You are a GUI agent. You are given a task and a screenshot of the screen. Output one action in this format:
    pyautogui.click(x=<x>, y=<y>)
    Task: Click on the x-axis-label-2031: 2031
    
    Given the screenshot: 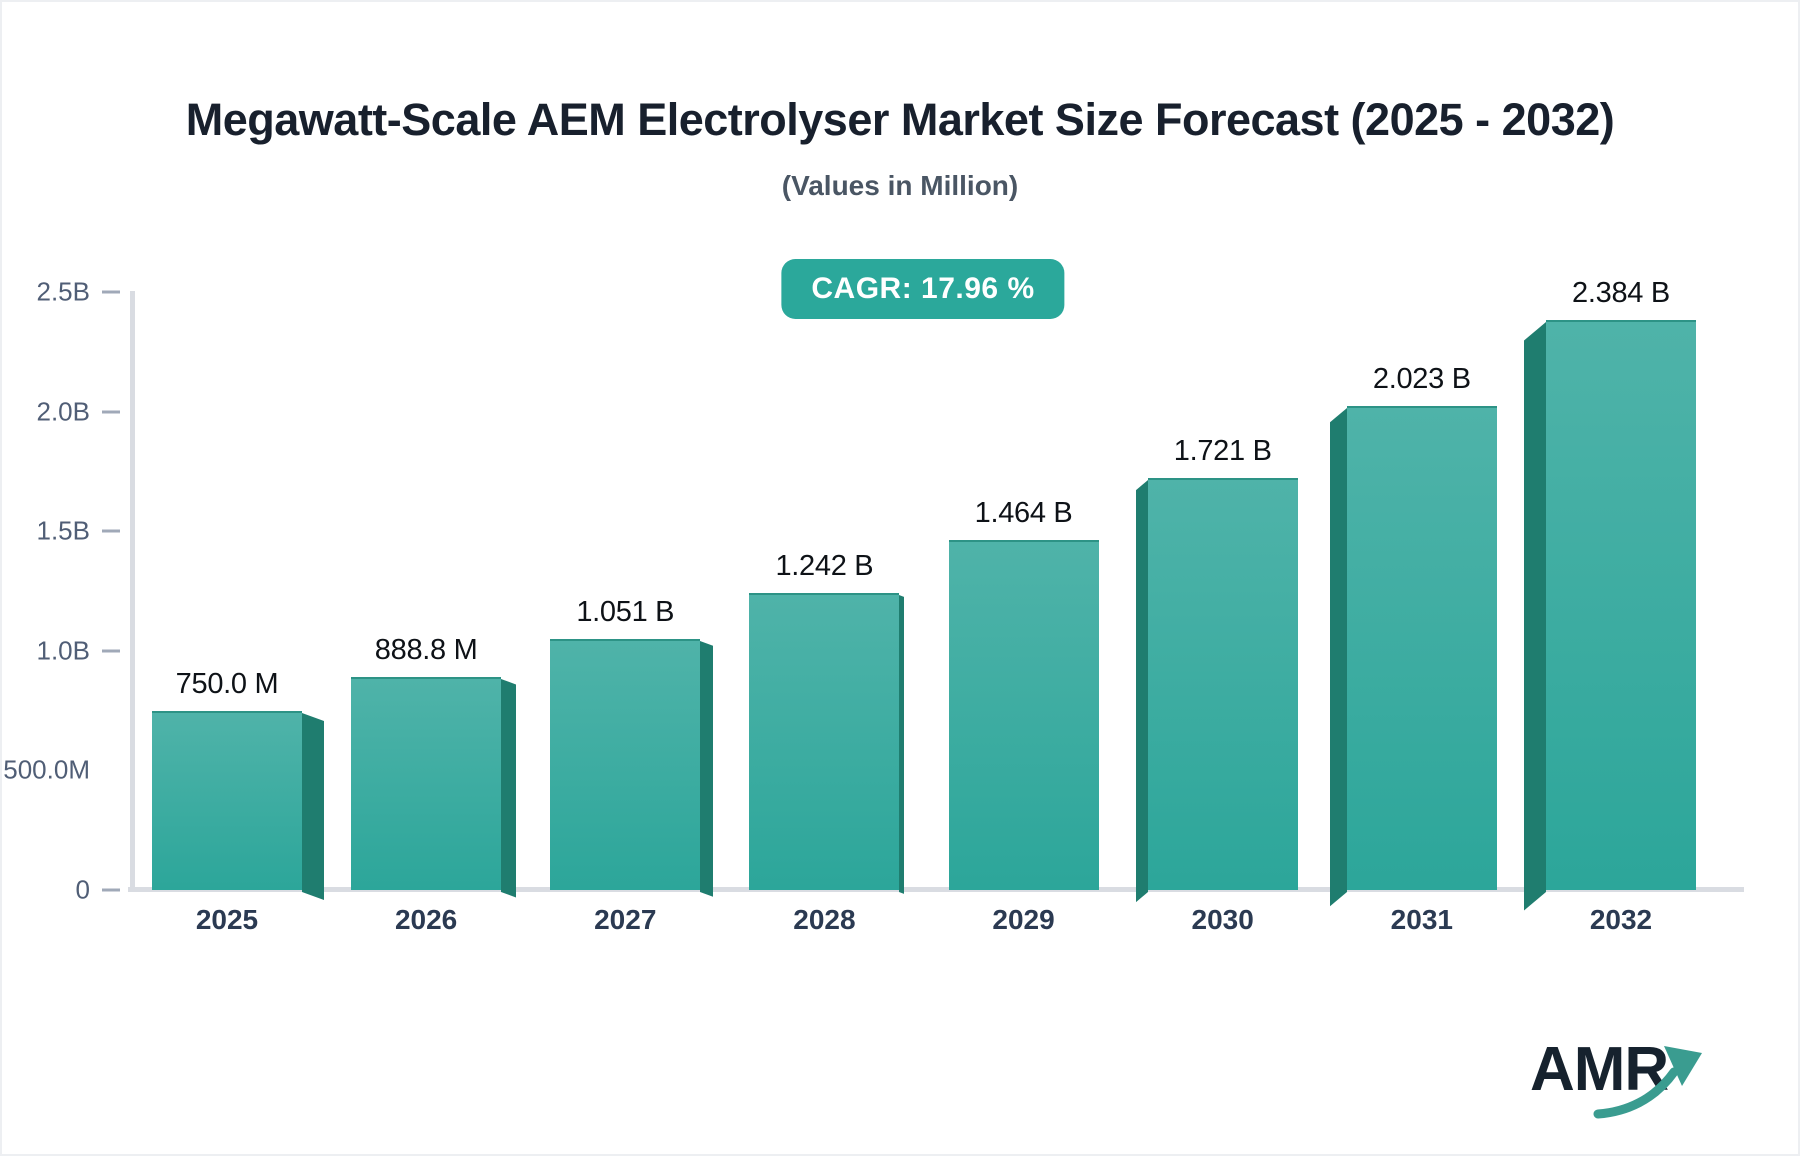 What is the action you would take?
    pyautogui.click(x=1421, y=919)
    